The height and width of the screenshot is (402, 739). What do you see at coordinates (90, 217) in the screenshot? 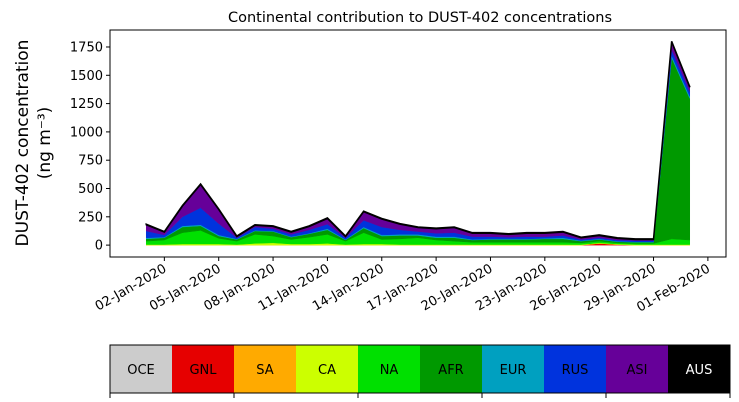
I see `y-tick-label: 250` at bounding box center [90, 217].